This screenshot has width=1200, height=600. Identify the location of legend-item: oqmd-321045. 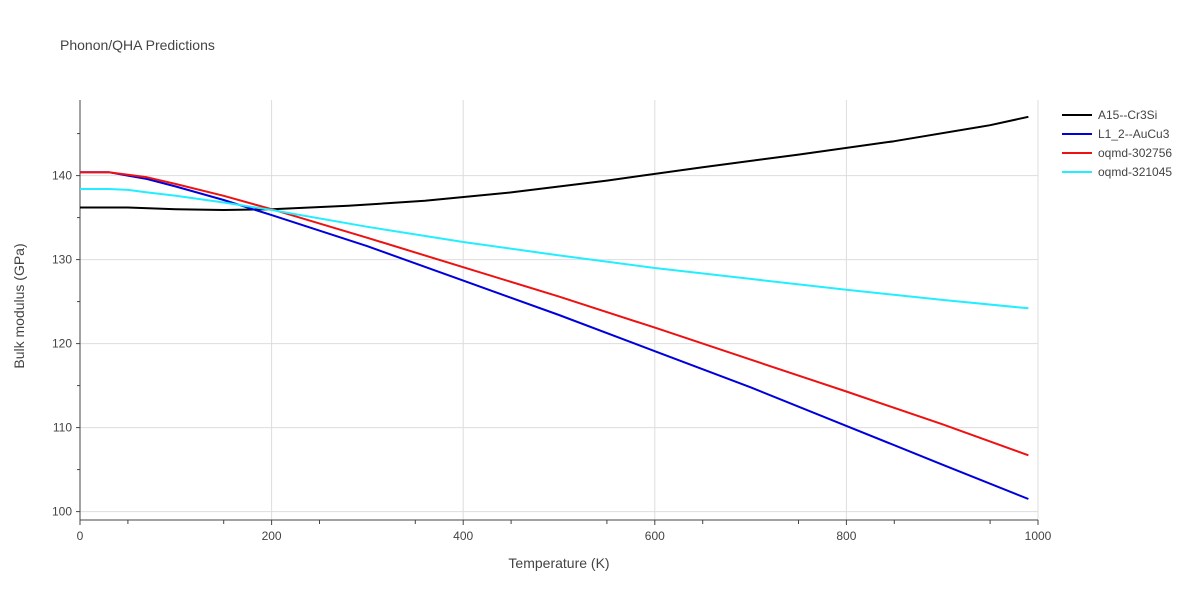
(1117, 172).